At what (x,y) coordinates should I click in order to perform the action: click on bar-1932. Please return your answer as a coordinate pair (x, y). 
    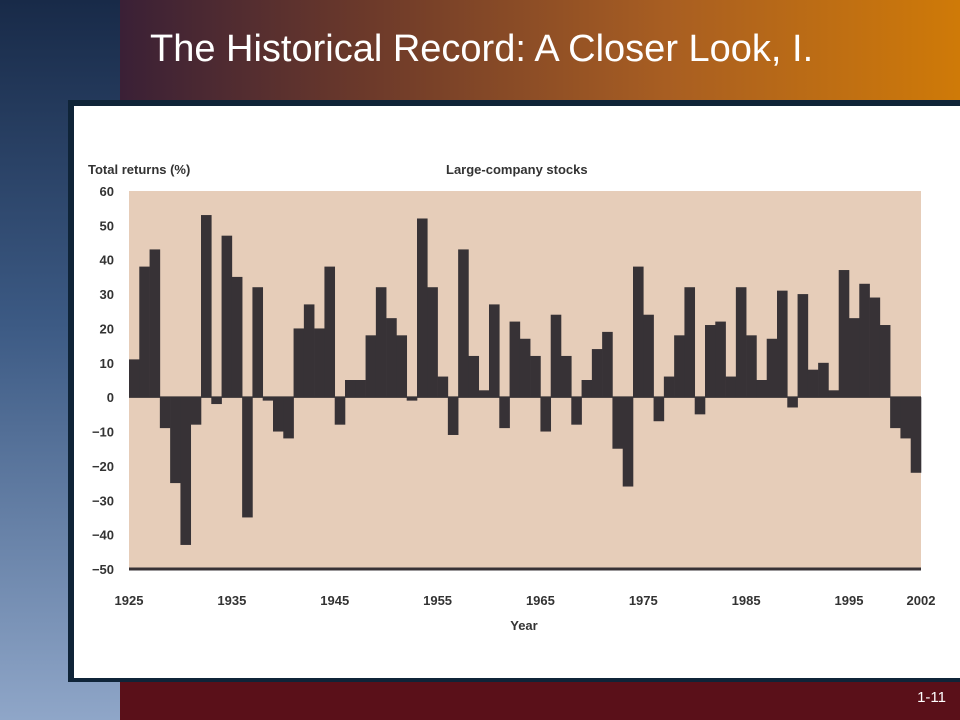
    Looking at the image, I should click on (196, 411).